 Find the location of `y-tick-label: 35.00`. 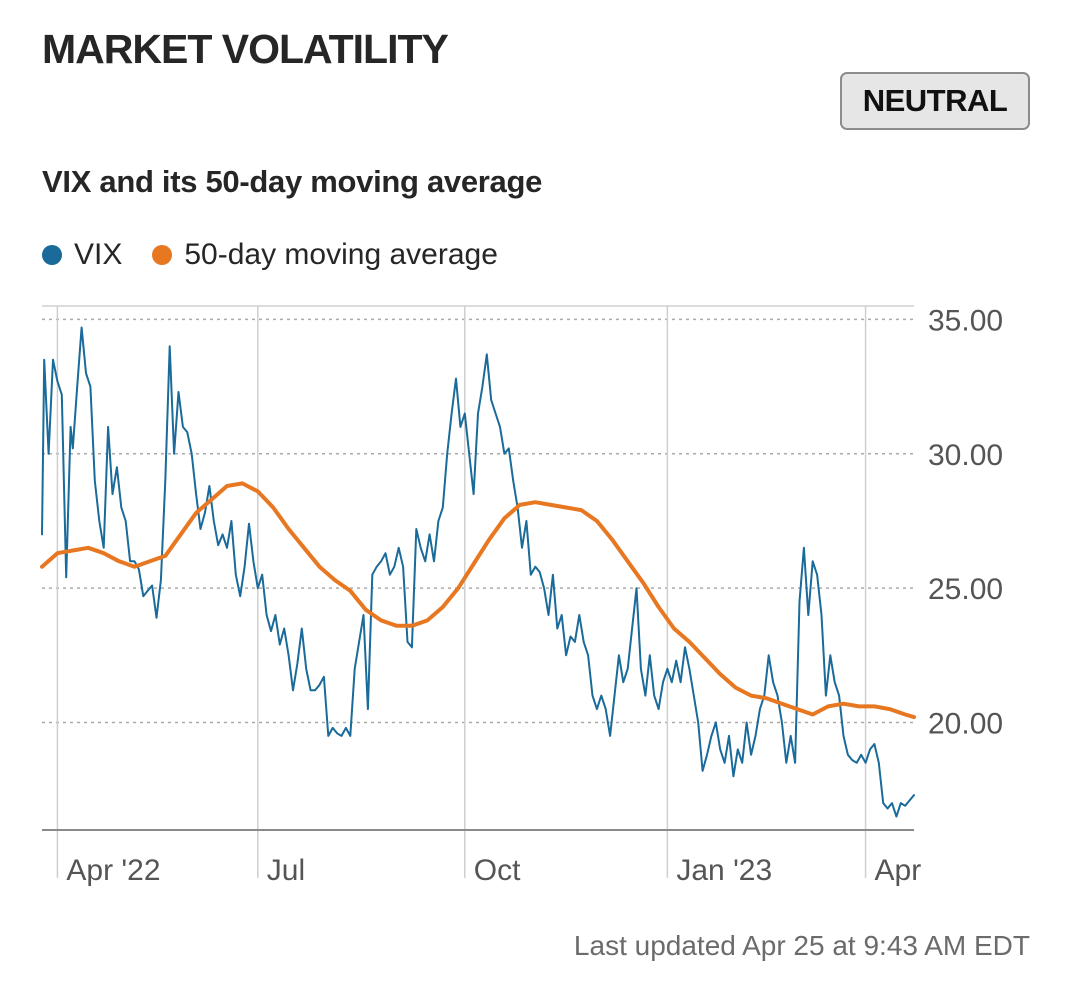

y-tick-label: 35.00 is located at coordinates (965, 320).